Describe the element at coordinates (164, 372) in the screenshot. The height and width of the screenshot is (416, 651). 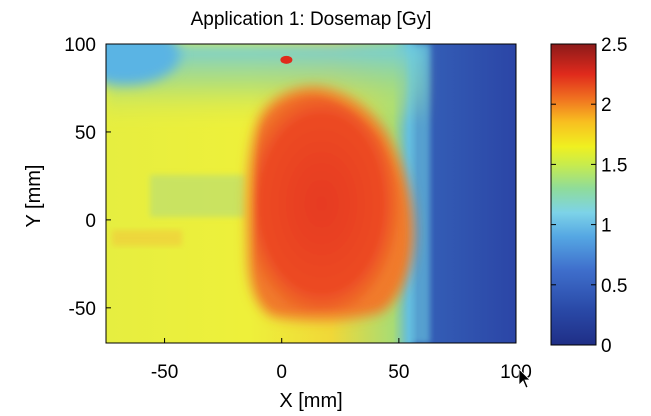
I see `x-tick-label: -50` at that location.